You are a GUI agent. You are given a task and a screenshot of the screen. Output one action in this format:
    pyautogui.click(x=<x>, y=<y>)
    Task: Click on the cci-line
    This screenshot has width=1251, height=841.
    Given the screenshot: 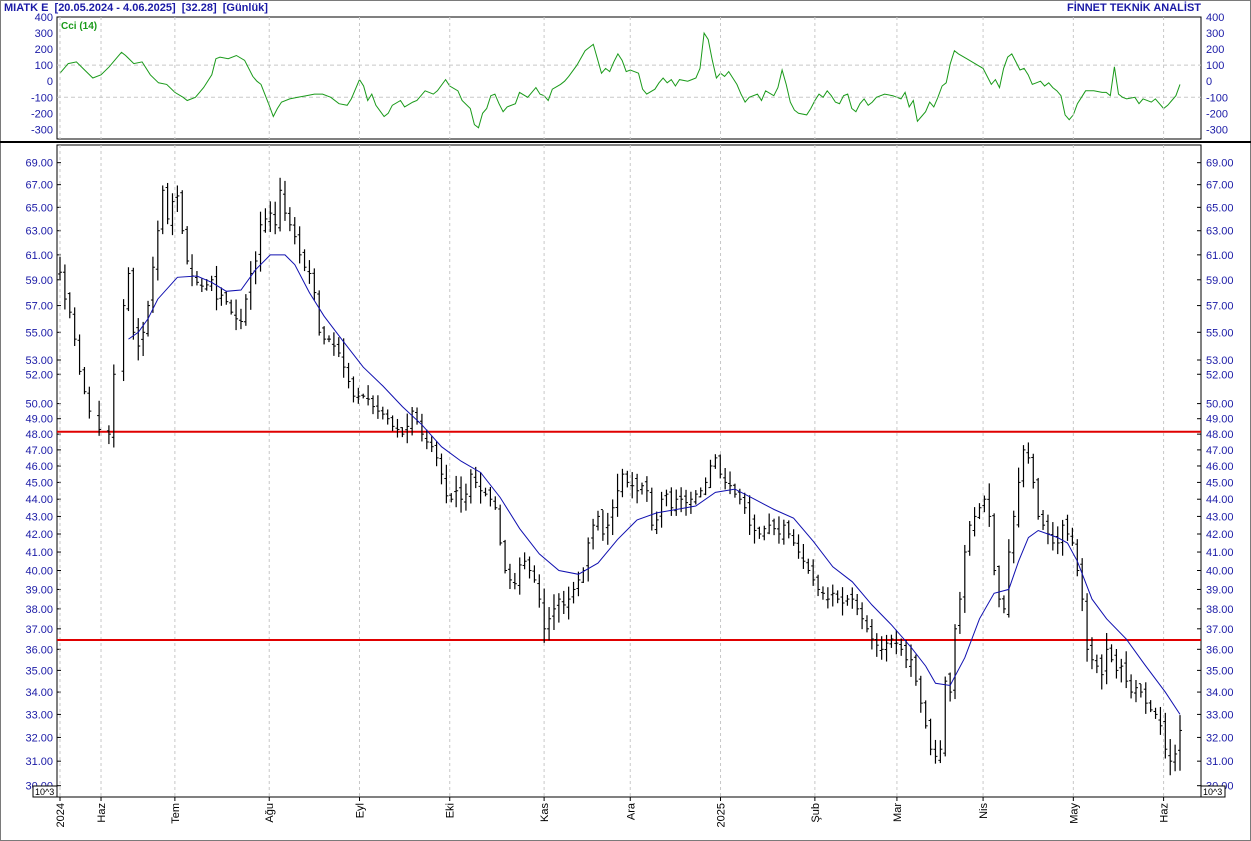 What is the action you would take?
    pyautogui.click(x=620, y=80)
    